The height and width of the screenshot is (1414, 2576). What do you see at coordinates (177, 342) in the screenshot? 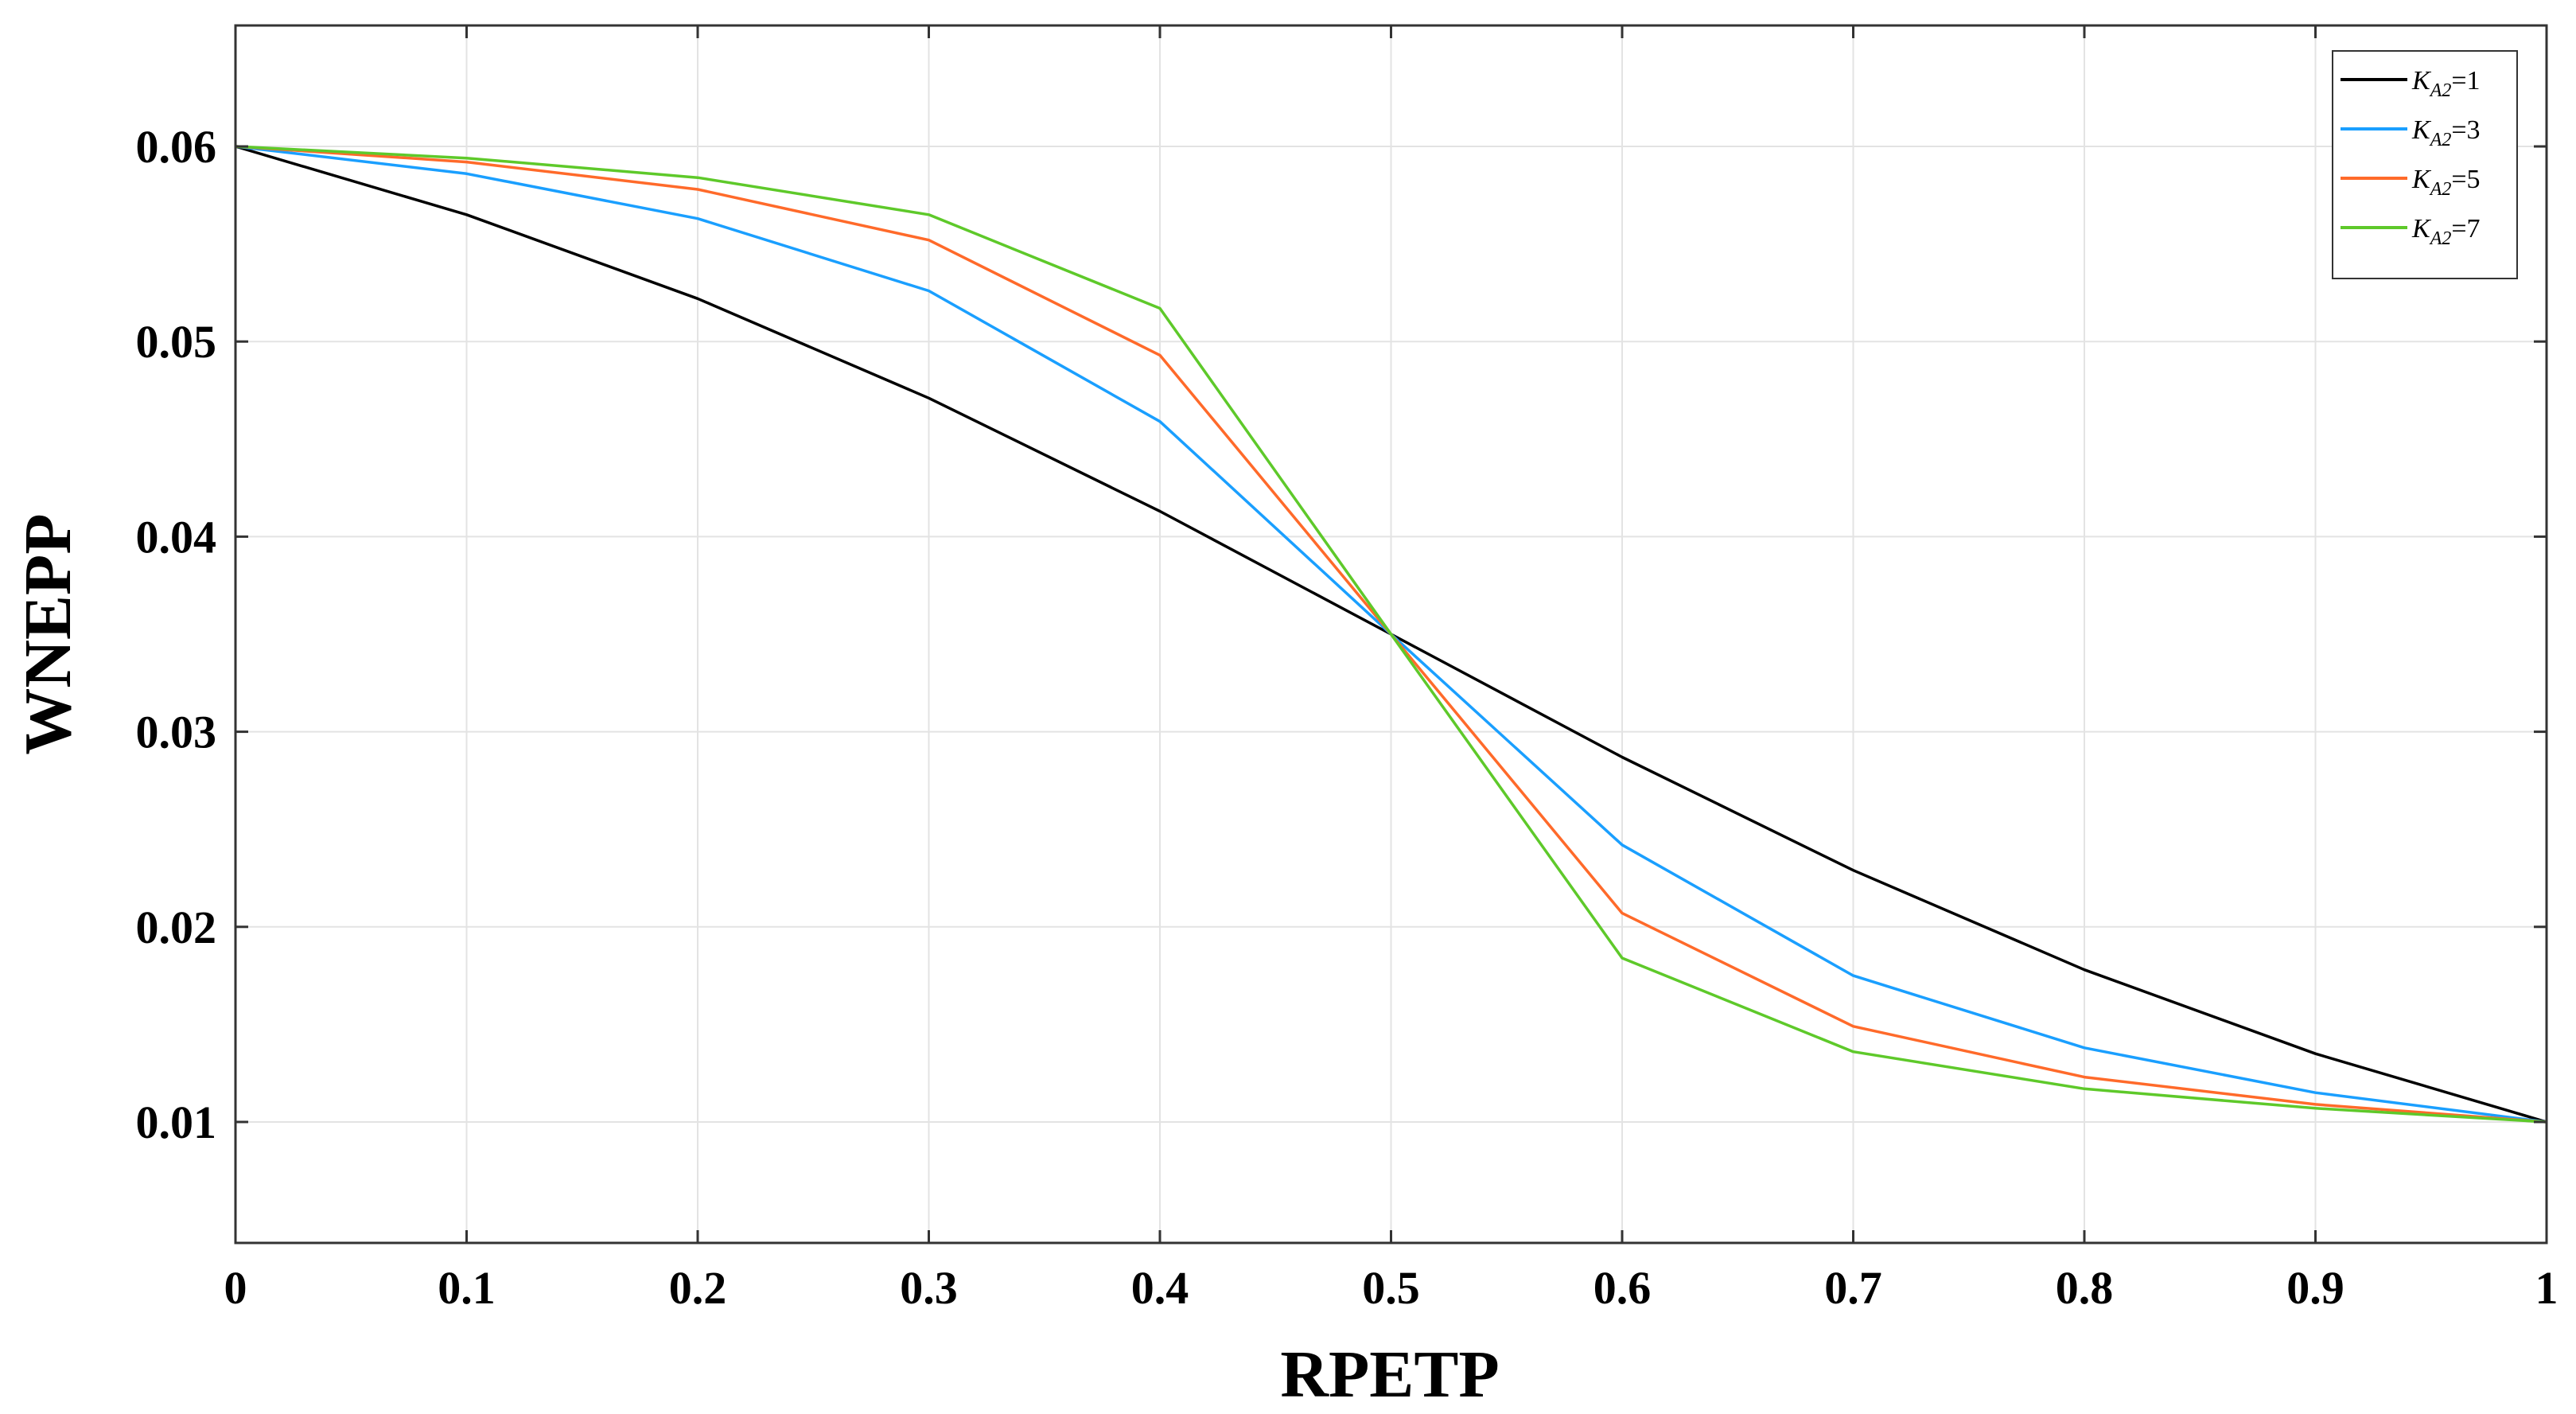
I see `y-tick-label: 0.05` at bounding box center [177, 342].